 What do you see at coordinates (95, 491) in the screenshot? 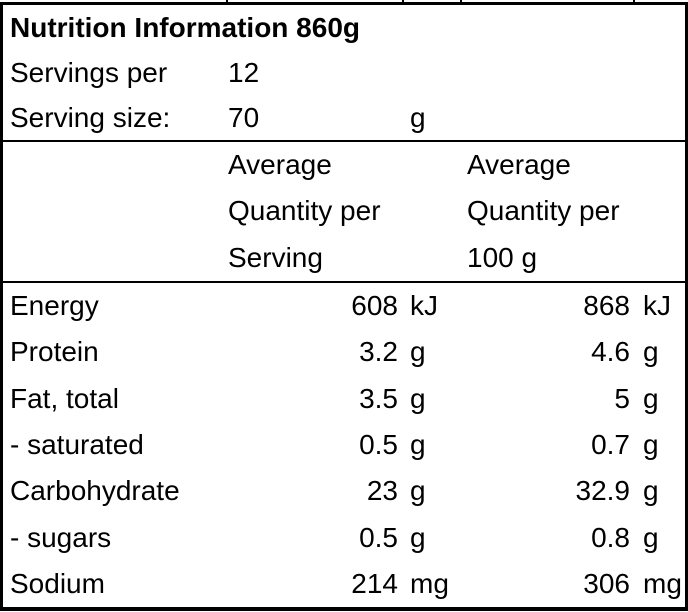
I see `nutrient-label: Carbohydrate` at bounding box center [95, 491].